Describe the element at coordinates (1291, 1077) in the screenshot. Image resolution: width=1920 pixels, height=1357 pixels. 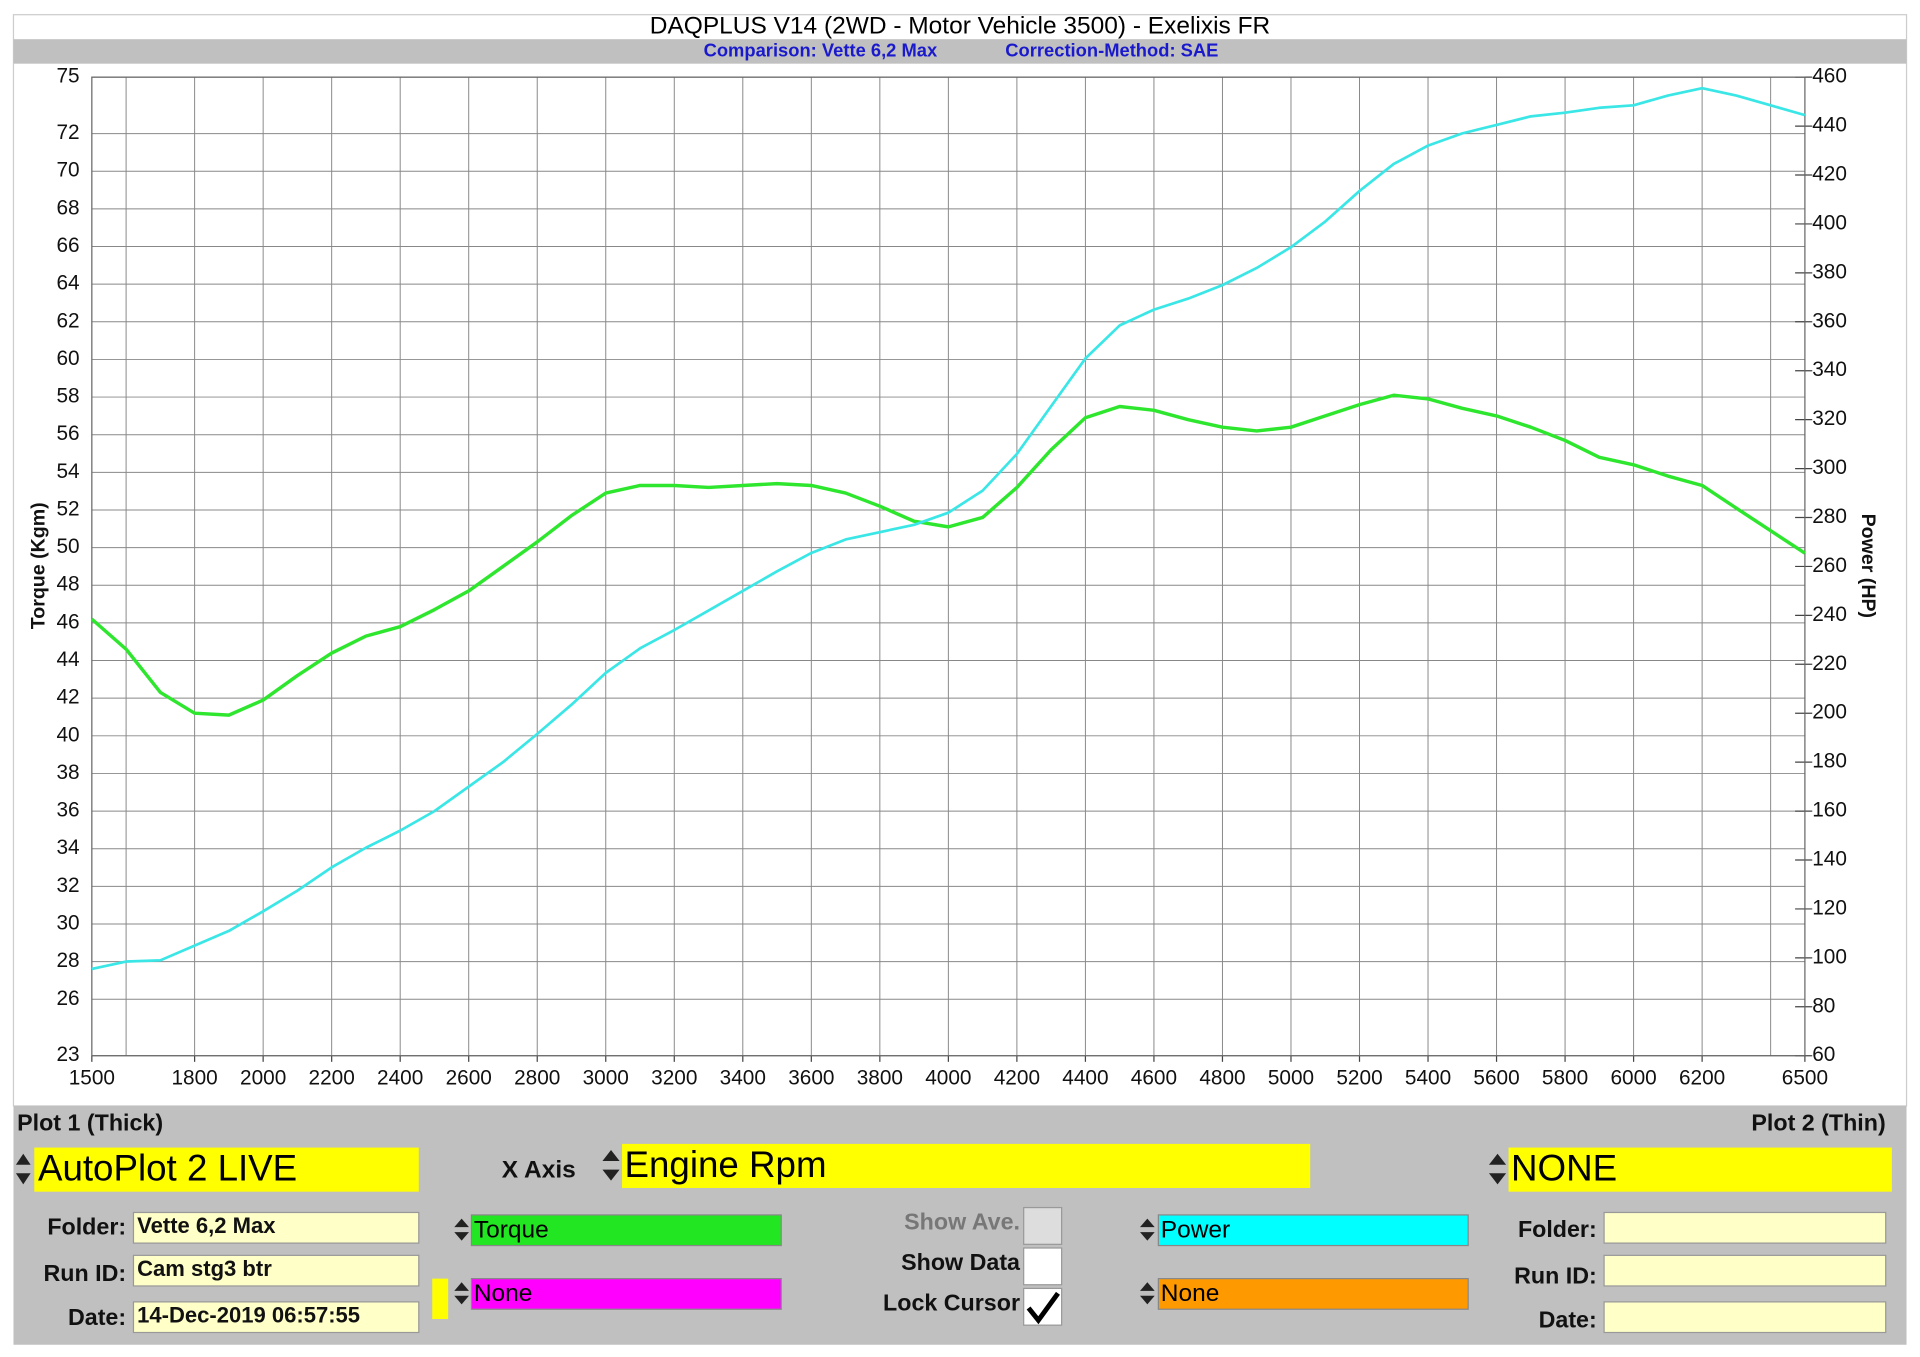
I see `x-tick-label: 5000` at that location.